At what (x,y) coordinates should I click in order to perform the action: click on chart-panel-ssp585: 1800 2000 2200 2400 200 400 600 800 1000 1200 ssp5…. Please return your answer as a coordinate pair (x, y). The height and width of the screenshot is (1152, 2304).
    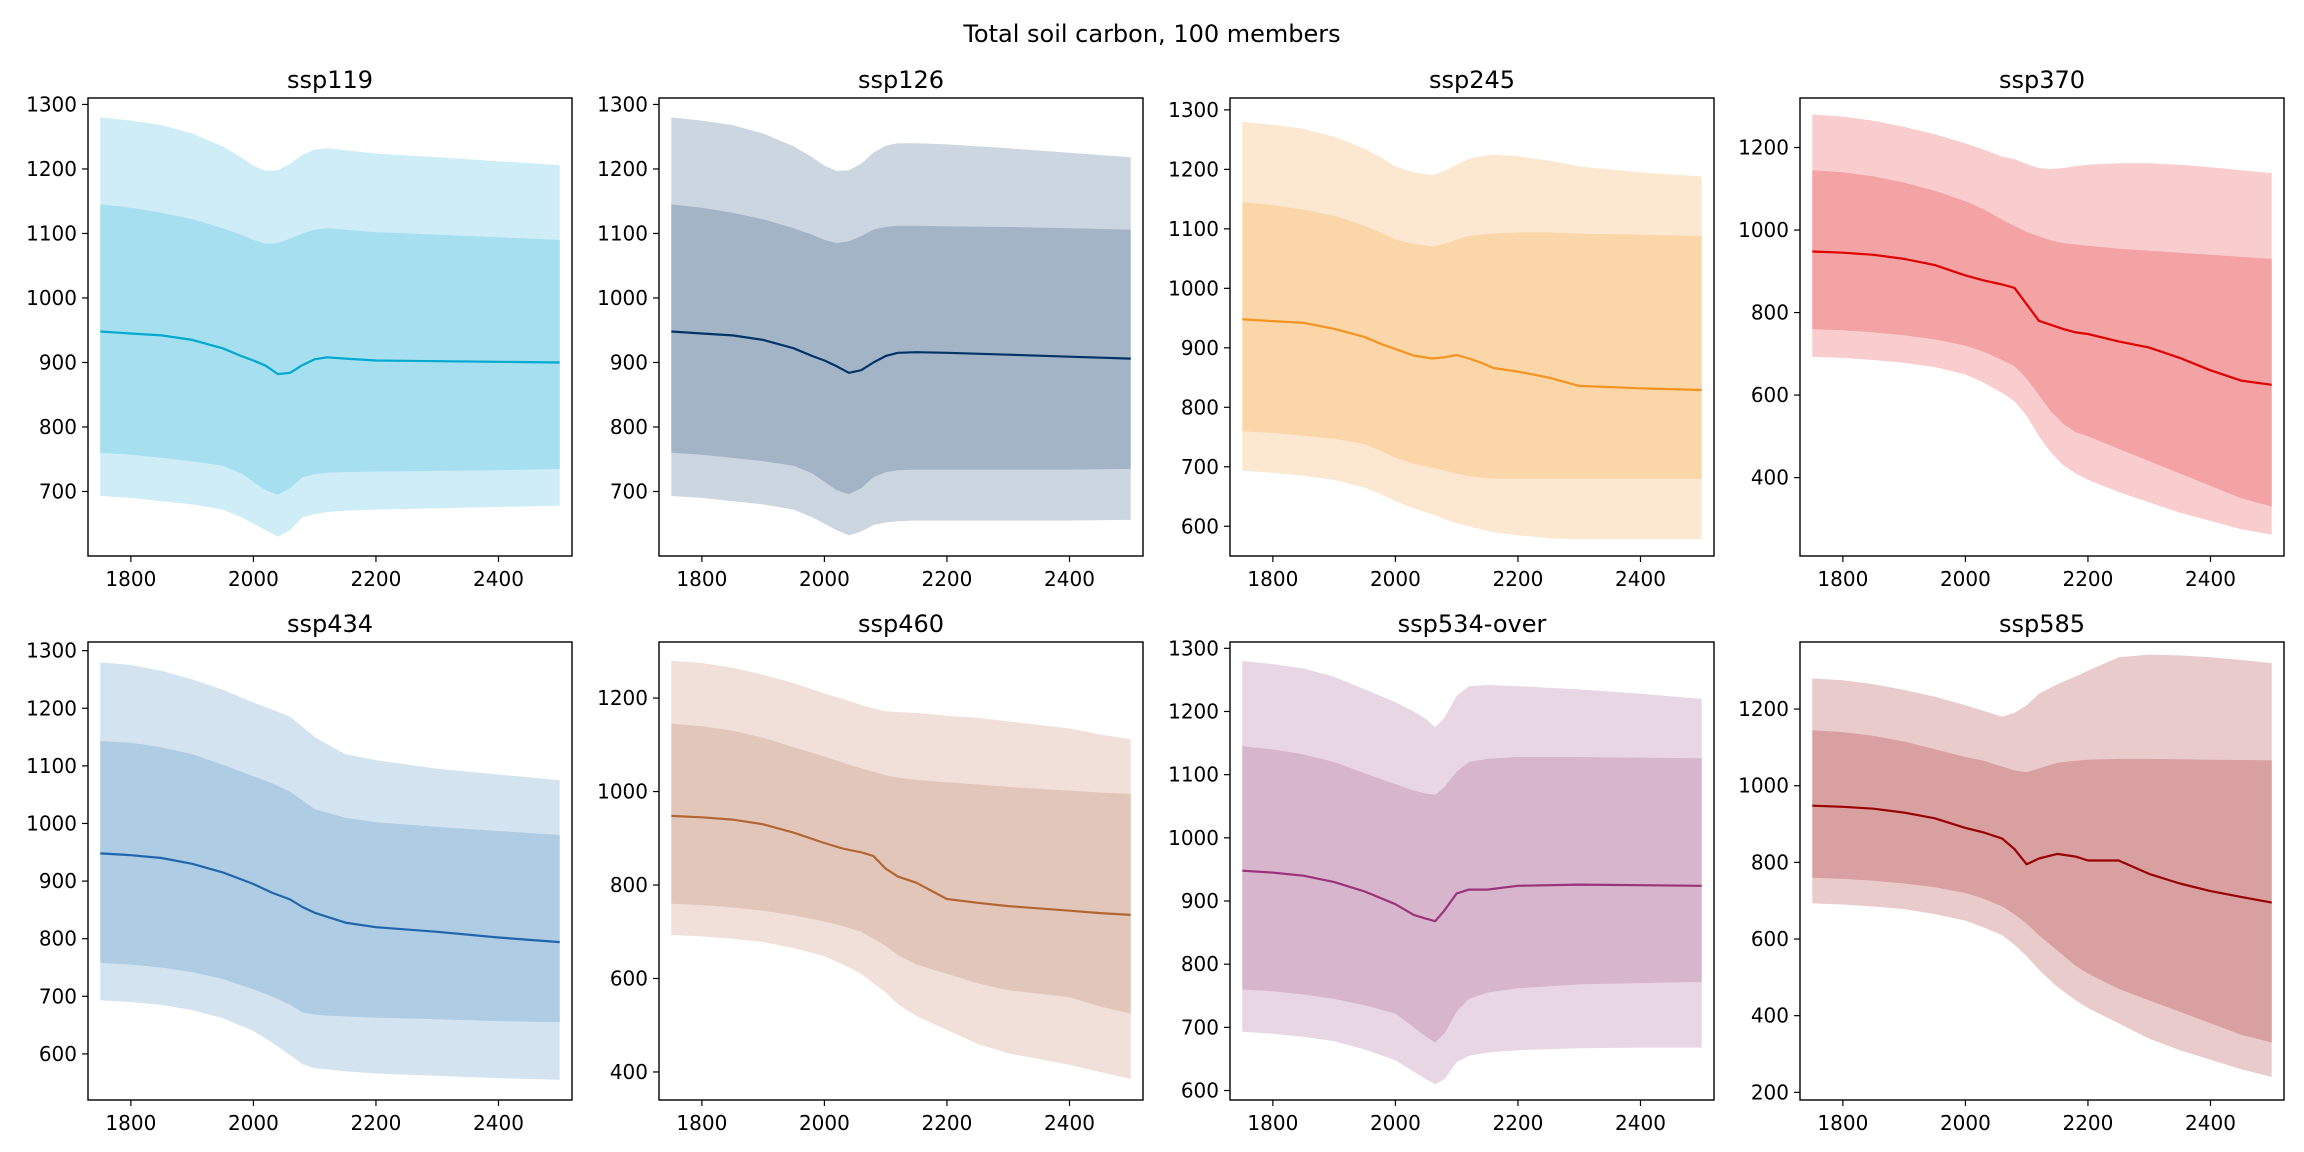
    Looking at the image, I should click on (2011, 872).